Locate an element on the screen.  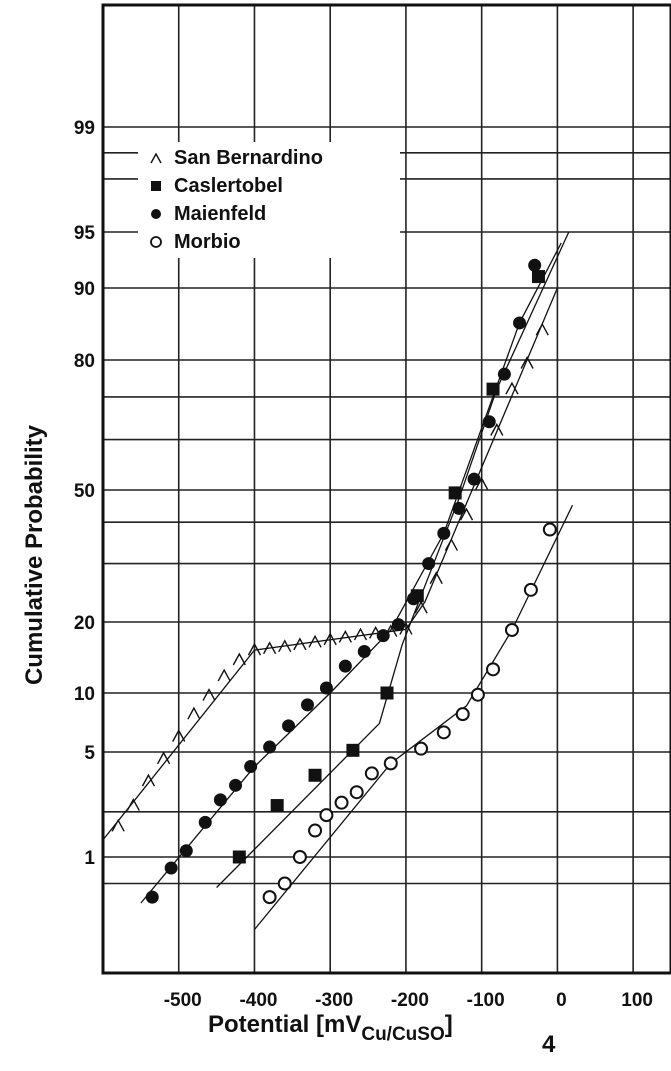
legend-background is located at coordinates (269, 200).